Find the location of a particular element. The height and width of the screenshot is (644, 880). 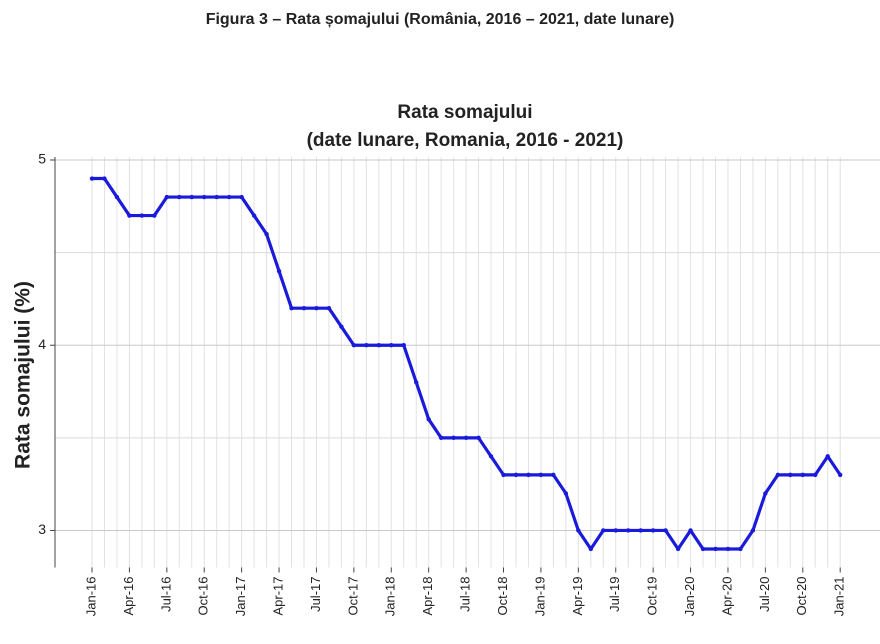

x-tick-label: Oct-16 is located at coordinates (203, 596).